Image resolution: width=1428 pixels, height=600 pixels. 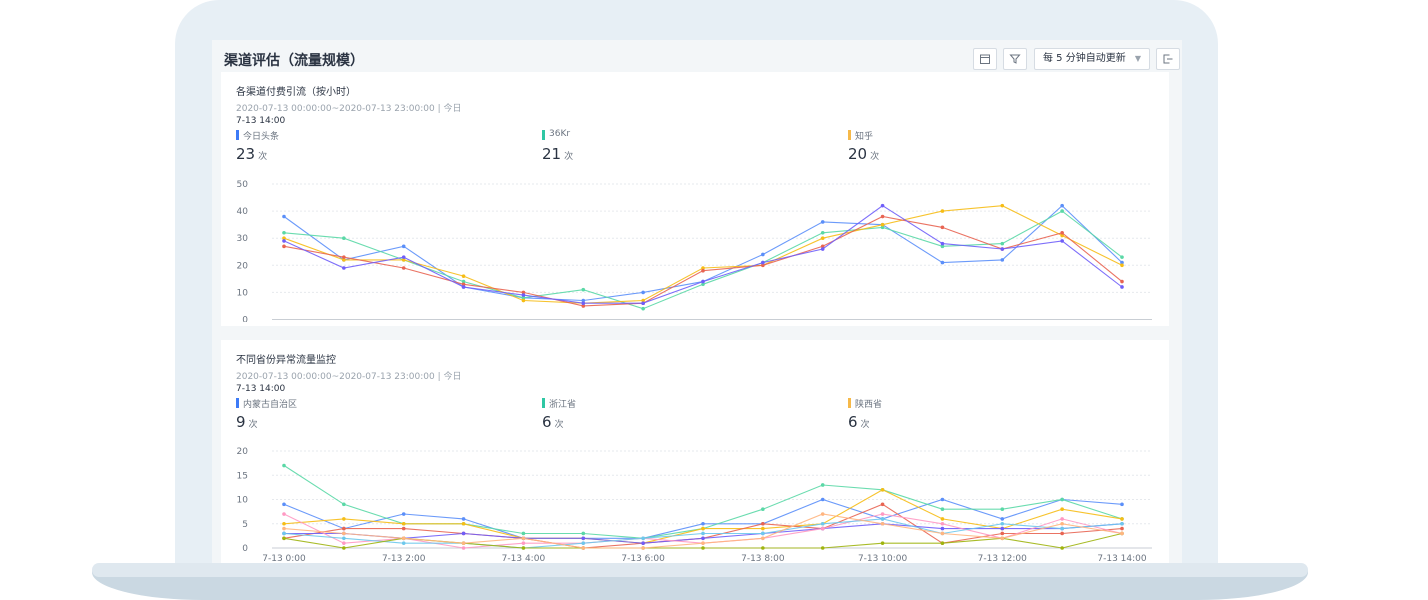 What do you see at coordinates (1137, 58) in the screenshot?
I see `chevron-down-icon: ▼` at bounding box center [1137, 58].